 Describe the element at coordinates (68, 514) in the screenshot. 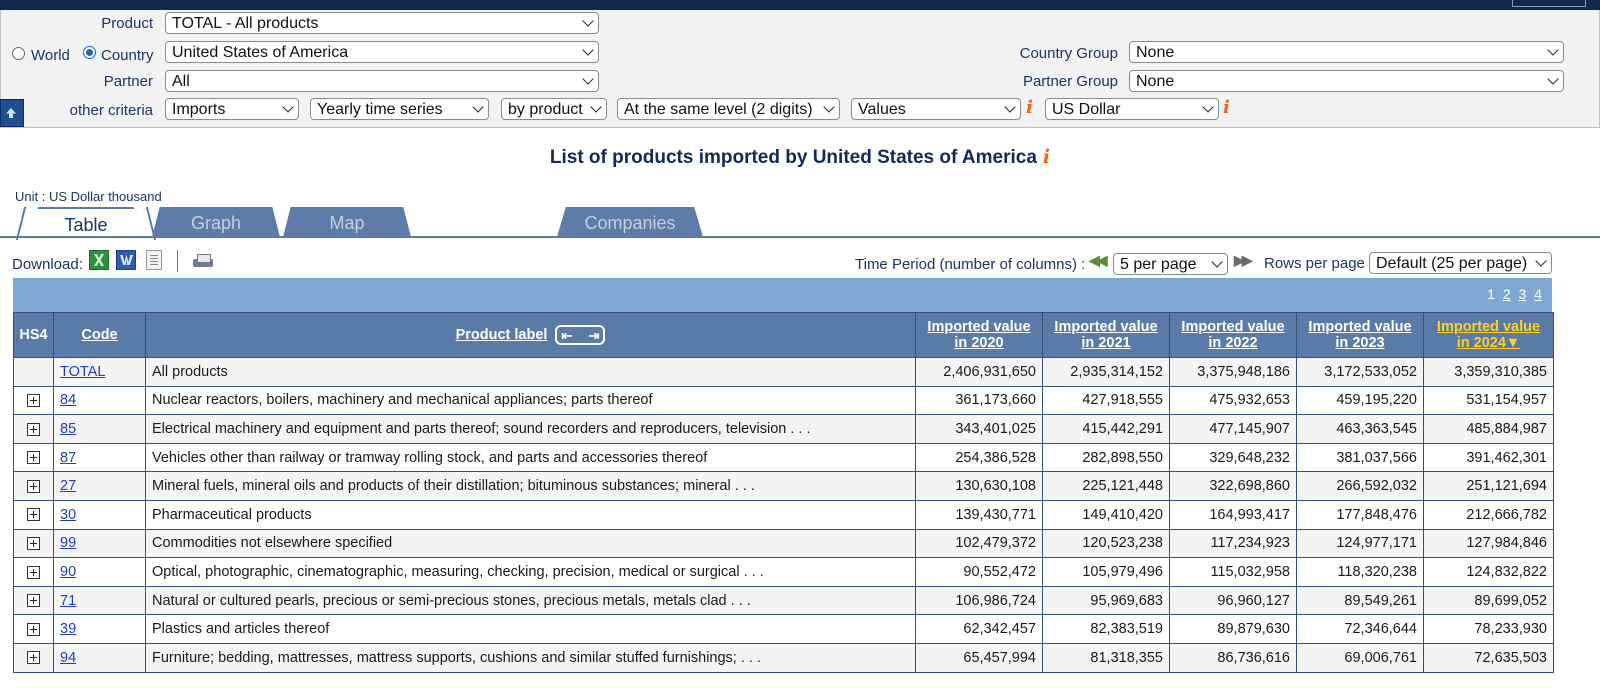

I see `product-code-link: 30` at that location.